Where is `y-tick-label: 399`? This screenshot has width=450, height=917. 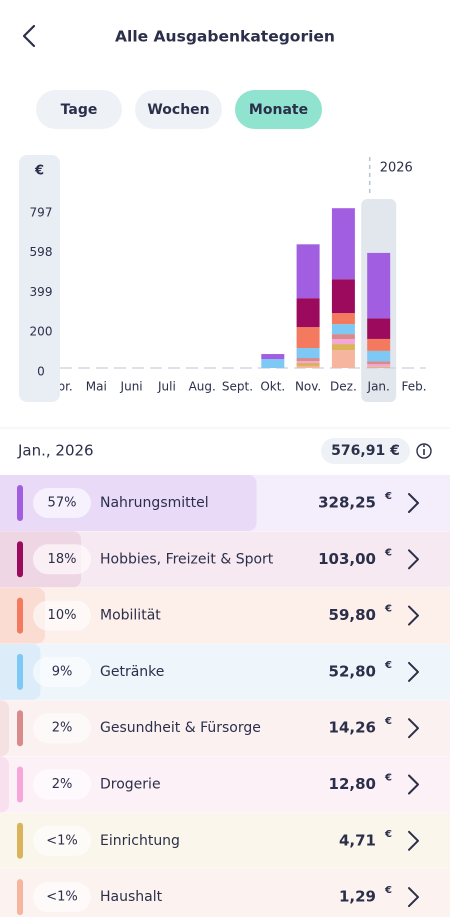
y-tick-label: 399 is located at coordinates (41, 292).